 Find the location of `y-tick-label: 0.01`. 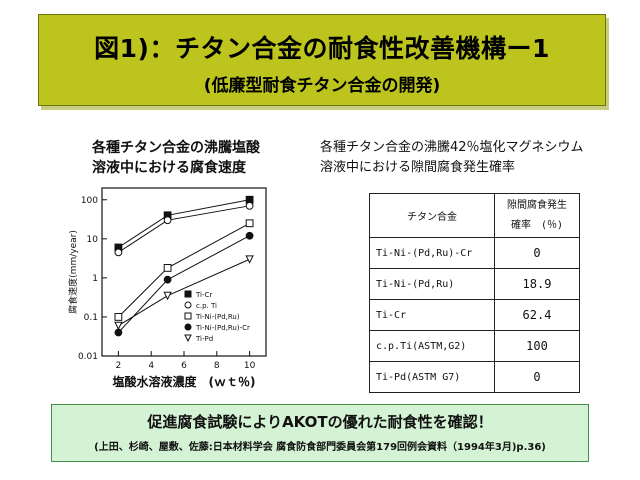

y-tick-label: 0.01 is located at coordinates (88, 357).